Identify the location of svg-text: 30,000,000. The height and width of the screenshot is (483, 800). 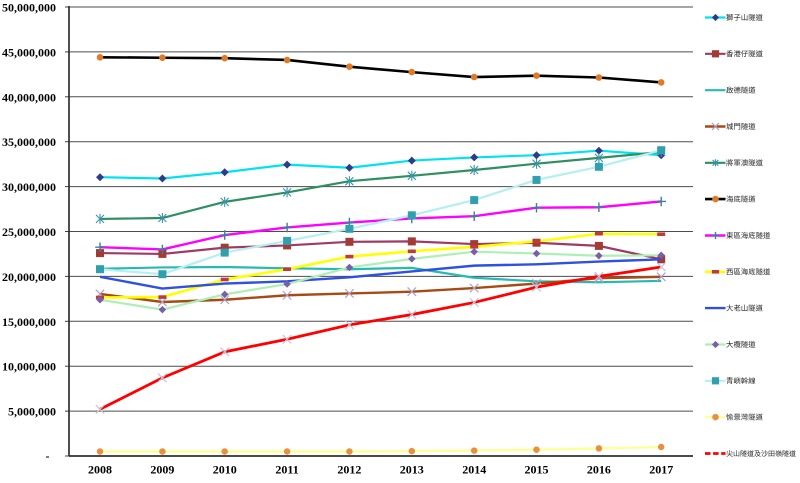
(29, 187).